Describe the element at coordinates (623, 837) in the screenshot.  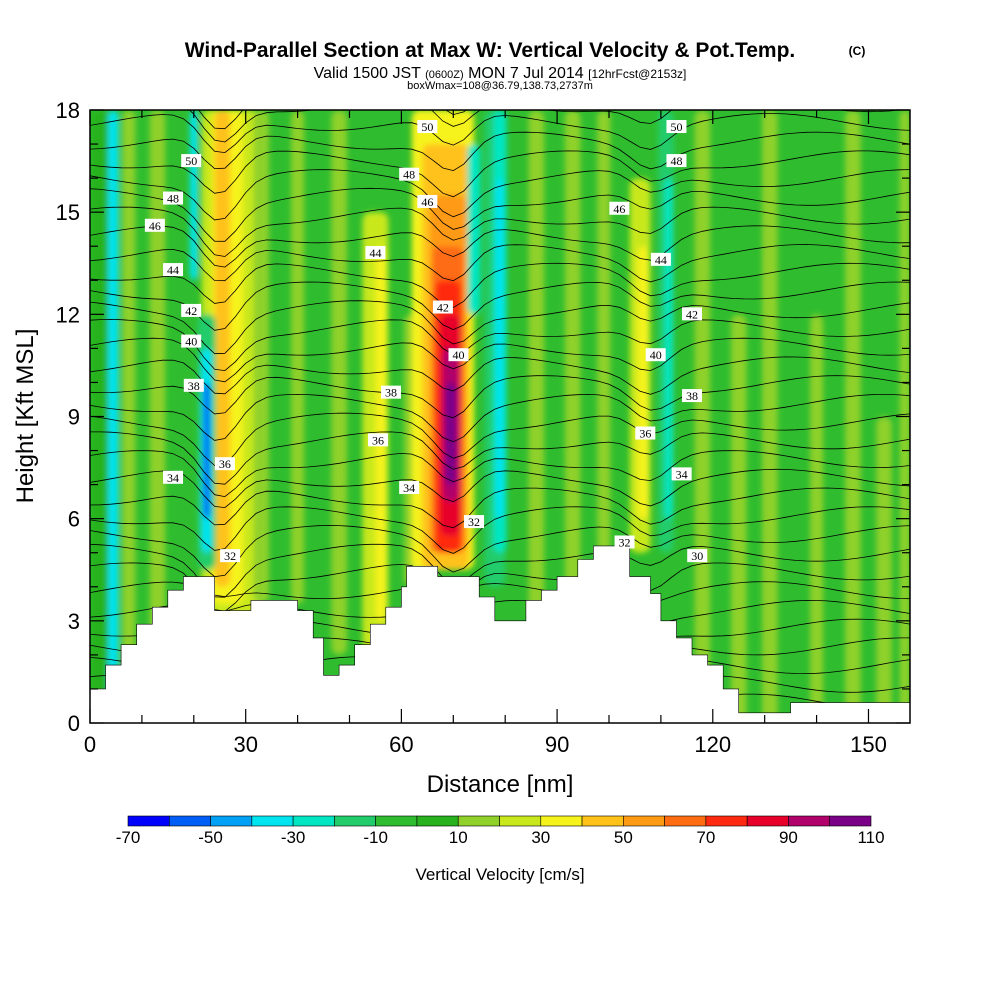
I see `colorbar-tick-label: 50` at that location.